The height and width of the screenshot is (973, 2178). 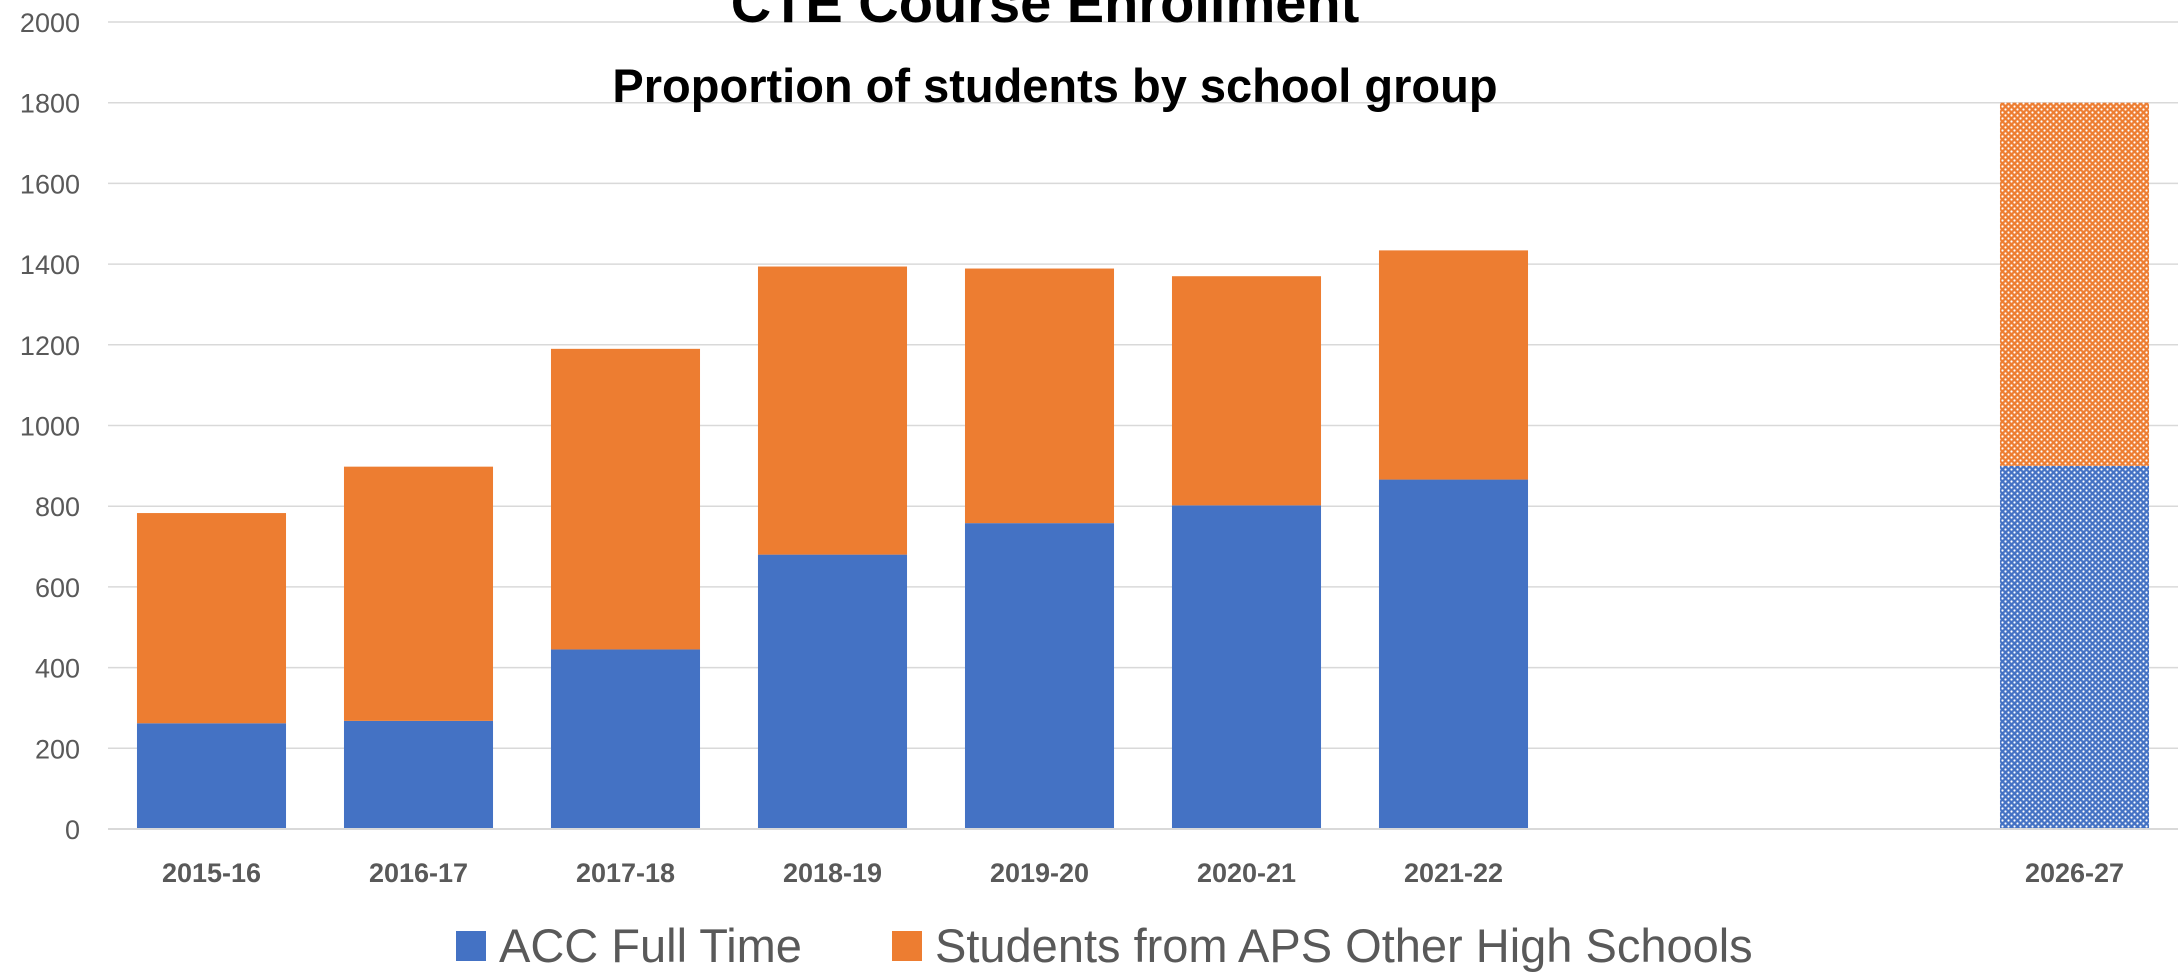 What do you see at coordinates (1246, 873) in the screenshot?
I see `x-tick-label: 2020-21` at bounding box center [1246, 873].